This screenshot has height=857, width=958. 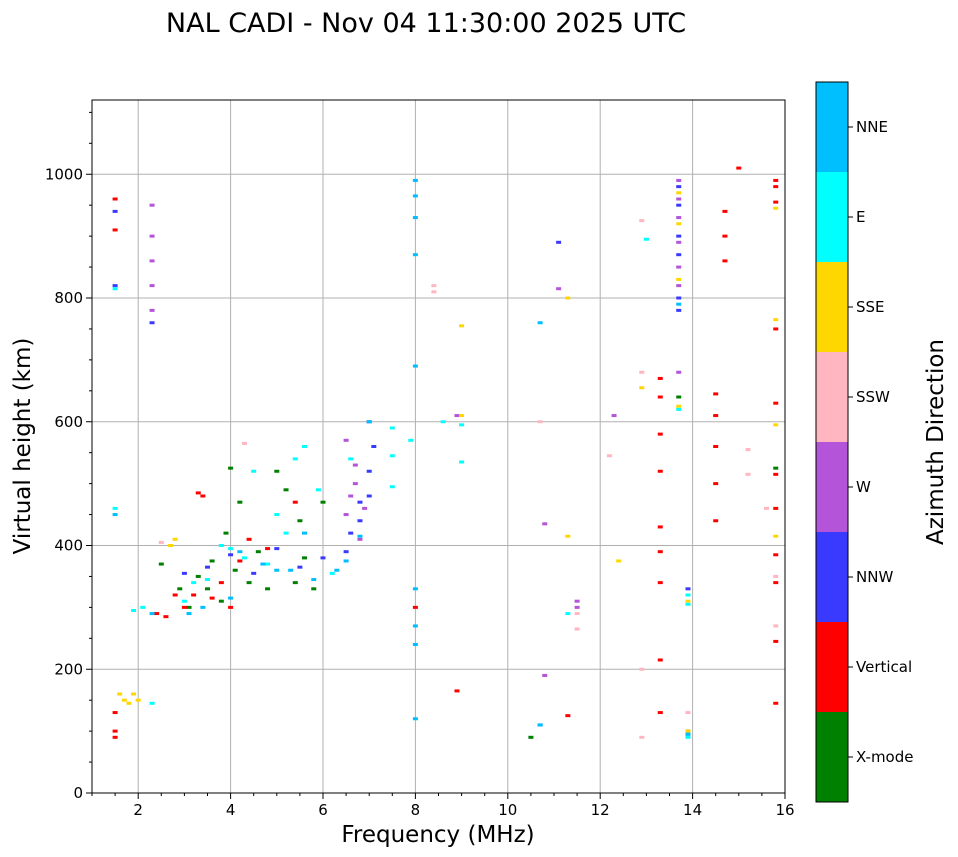 What do you see at coordinates (507, 810) in the screenshot?
I see `x-tick-label: 10` at bounding box center [507, 810].